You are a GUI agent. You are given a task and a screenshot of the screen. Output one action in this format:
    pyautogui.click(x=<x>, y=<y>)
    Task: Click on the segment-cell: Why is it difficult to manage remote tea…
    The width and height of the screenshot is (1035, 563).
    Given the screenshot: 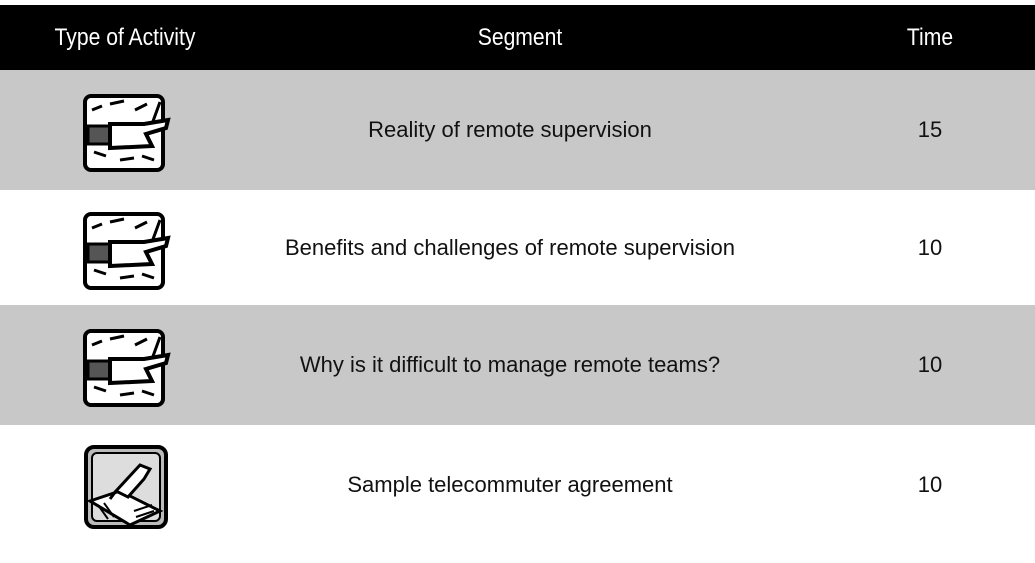 What is the action you would take?
    pyautogui.click(x=510, y=364)
    